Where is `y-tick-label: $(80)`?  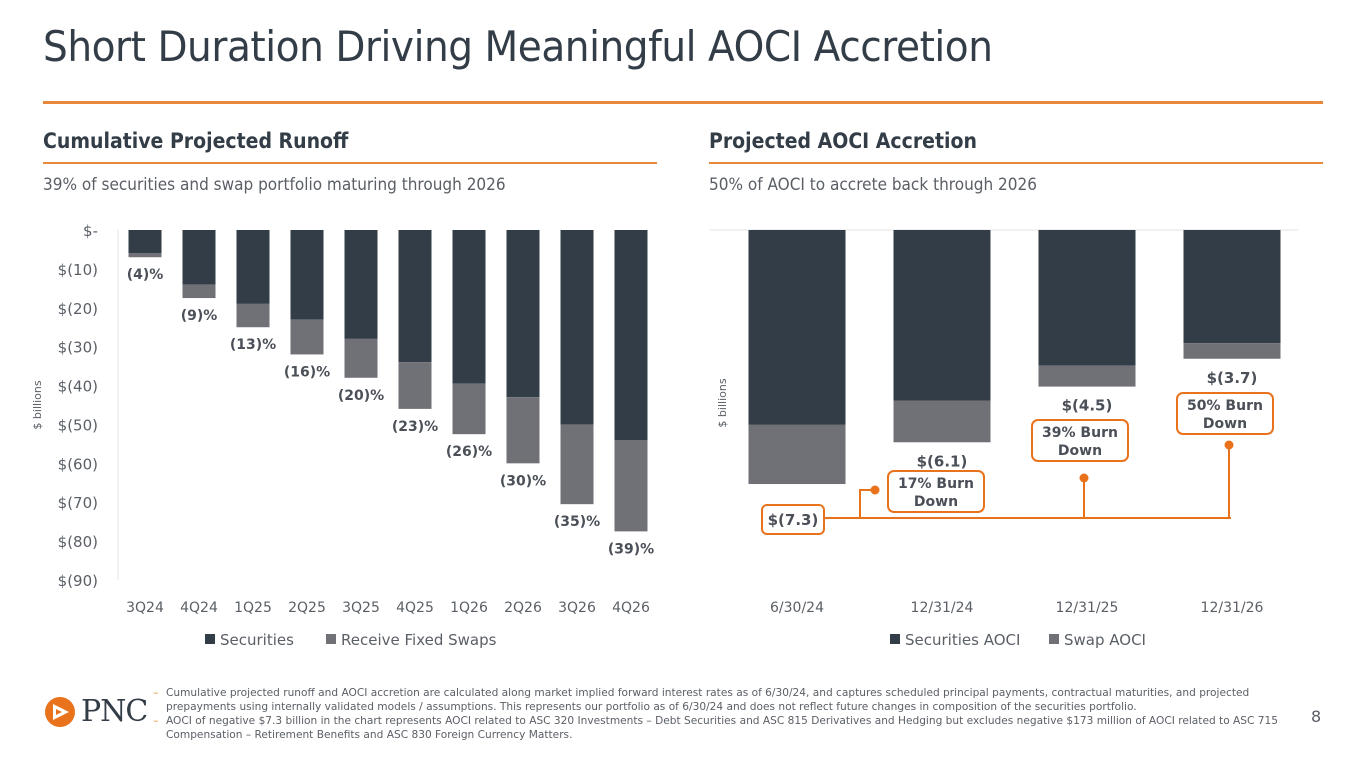
y-tick-label: $(80) is located at coordinates (78, 542).